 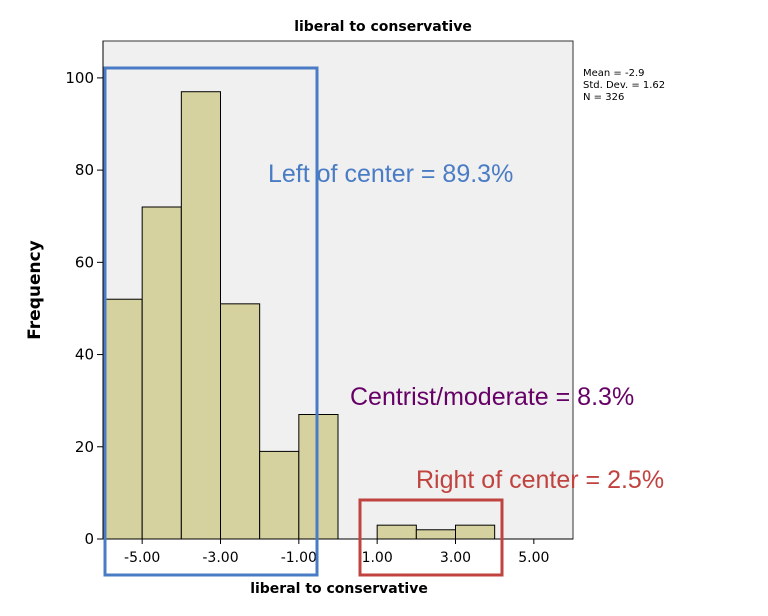 What do you see at coordinates (614, 73) in the screenshot?
I see `stat-mean: Mean = -2.9` at bounding box center [614, 73].